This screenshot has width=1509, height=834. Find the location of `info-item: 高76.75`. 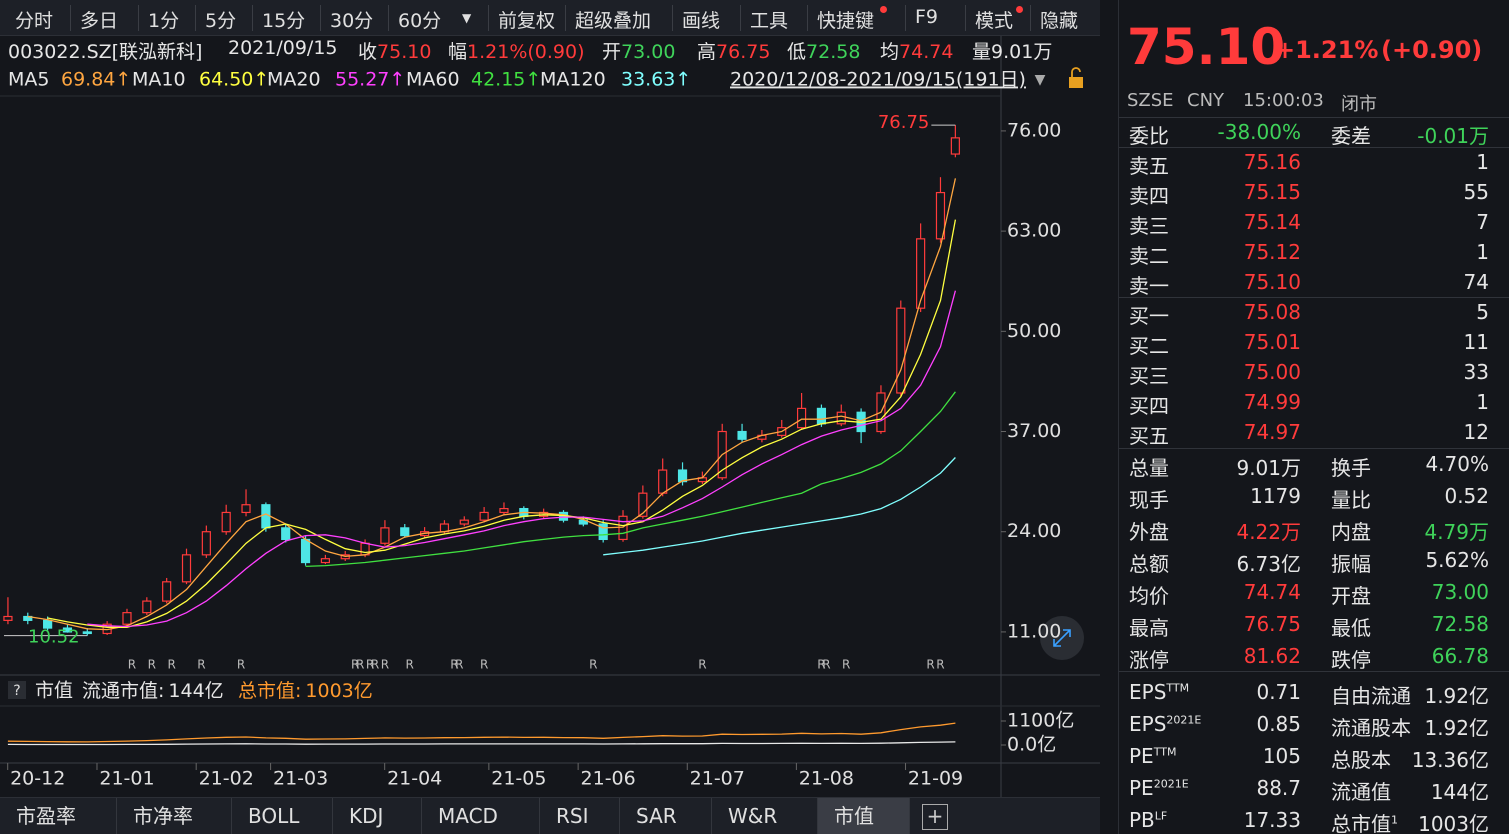

info-item: 高76.75 is located at coordinates (733, 50).